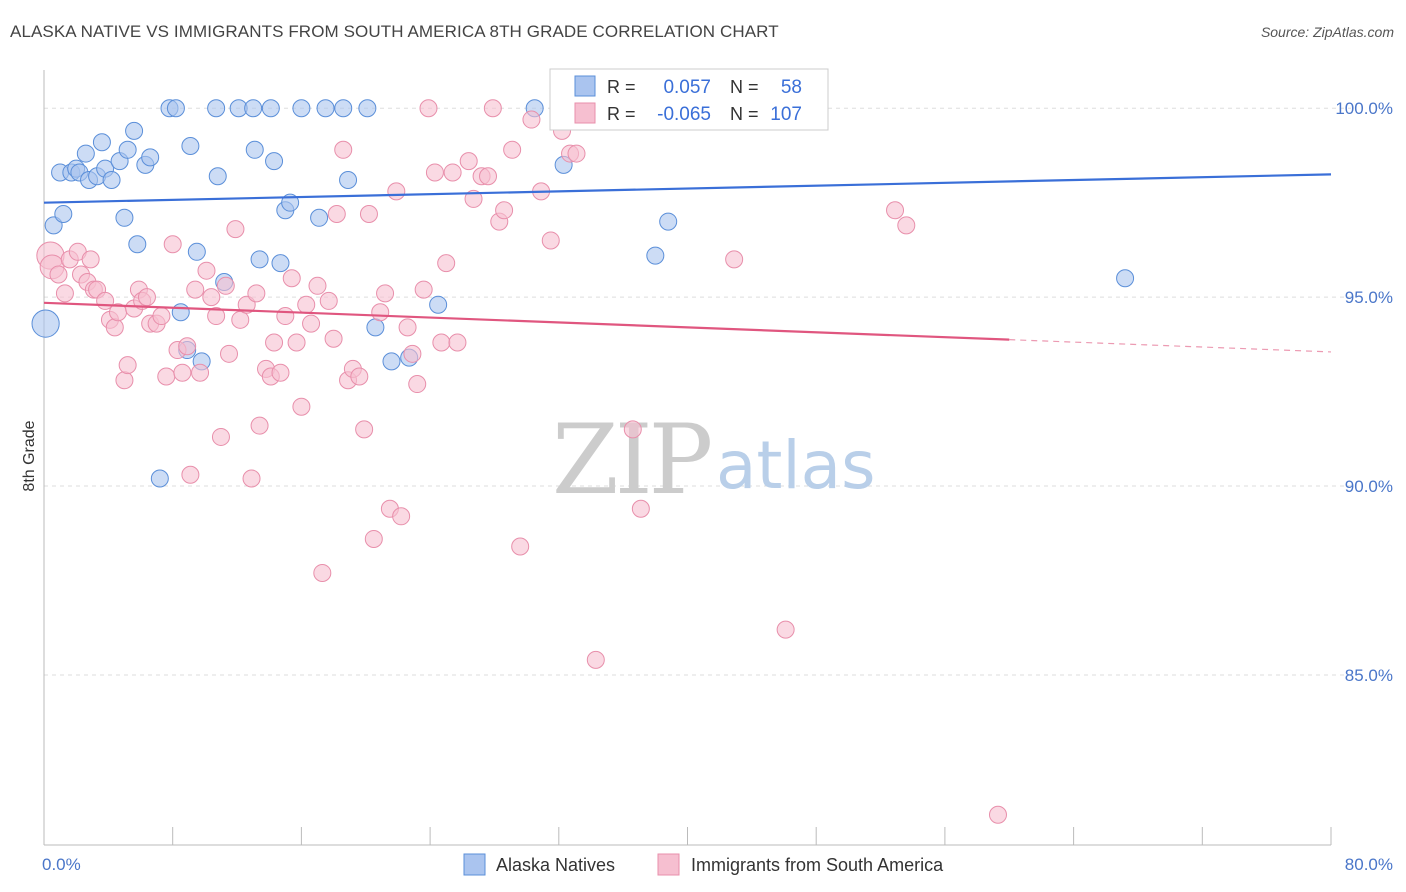 This screenshot has height=892, width=1406. What do you see at coordinates (786, 114) in the screenshot?
I see `stats-n-value-2: 107` at bounding box center [786, 114].